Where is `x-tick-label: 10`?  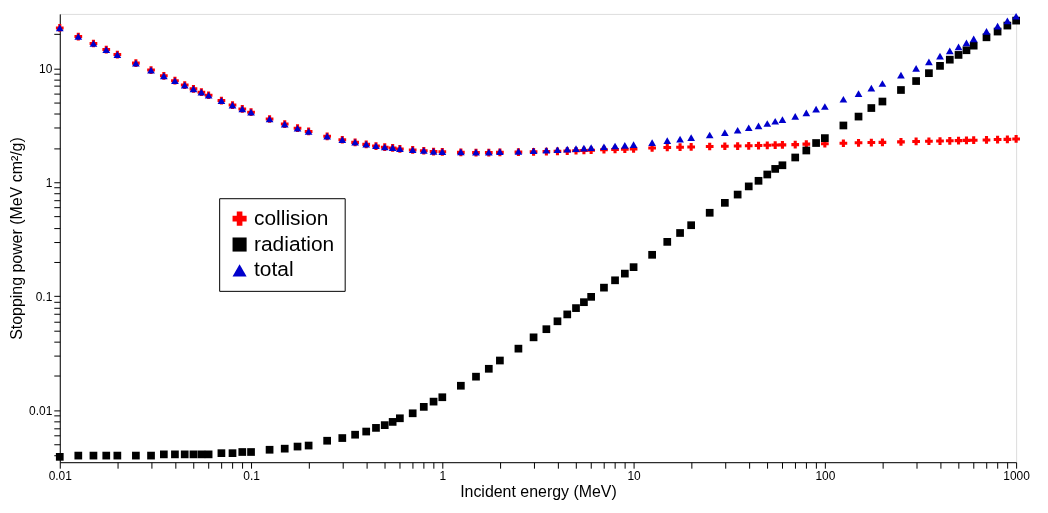 x-tick-label: 10 is located at coordinates (634, 475).